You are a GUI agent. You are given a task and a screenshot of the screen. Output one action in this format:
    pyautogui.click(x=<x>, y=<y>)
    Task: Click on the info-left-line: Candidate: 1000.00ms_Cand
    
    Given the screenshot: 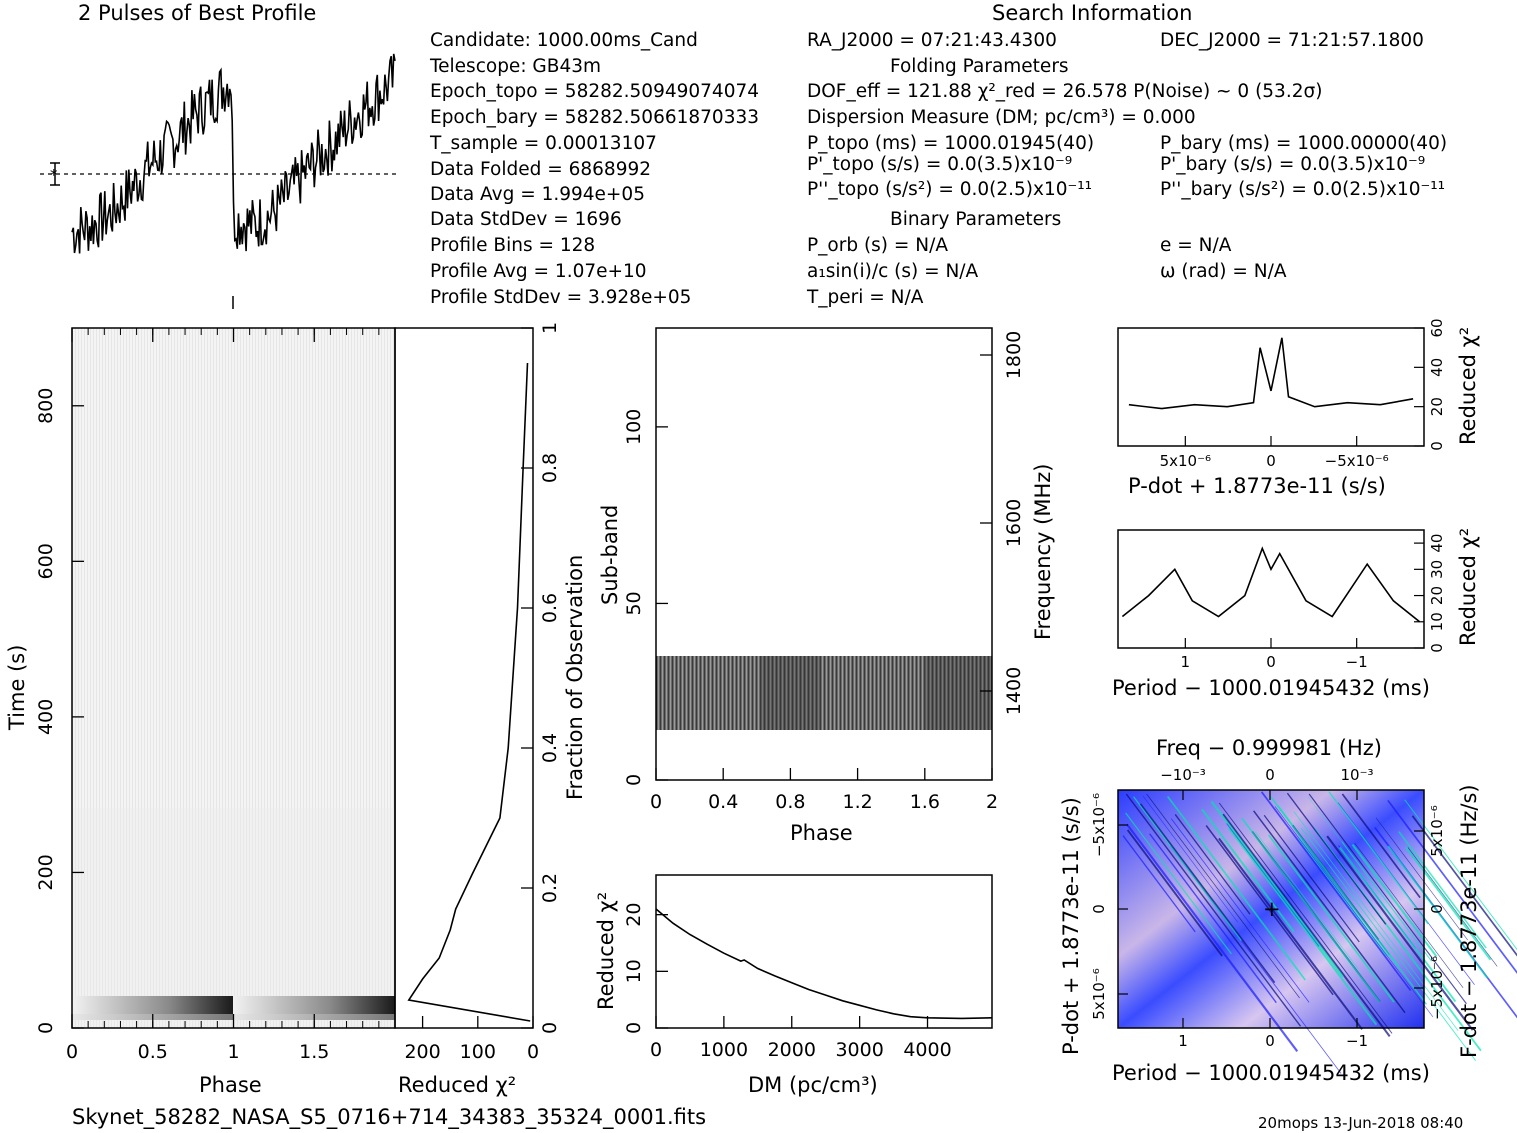 What is the action you would take?
    pyautogui.click(x=564, y=40)
    